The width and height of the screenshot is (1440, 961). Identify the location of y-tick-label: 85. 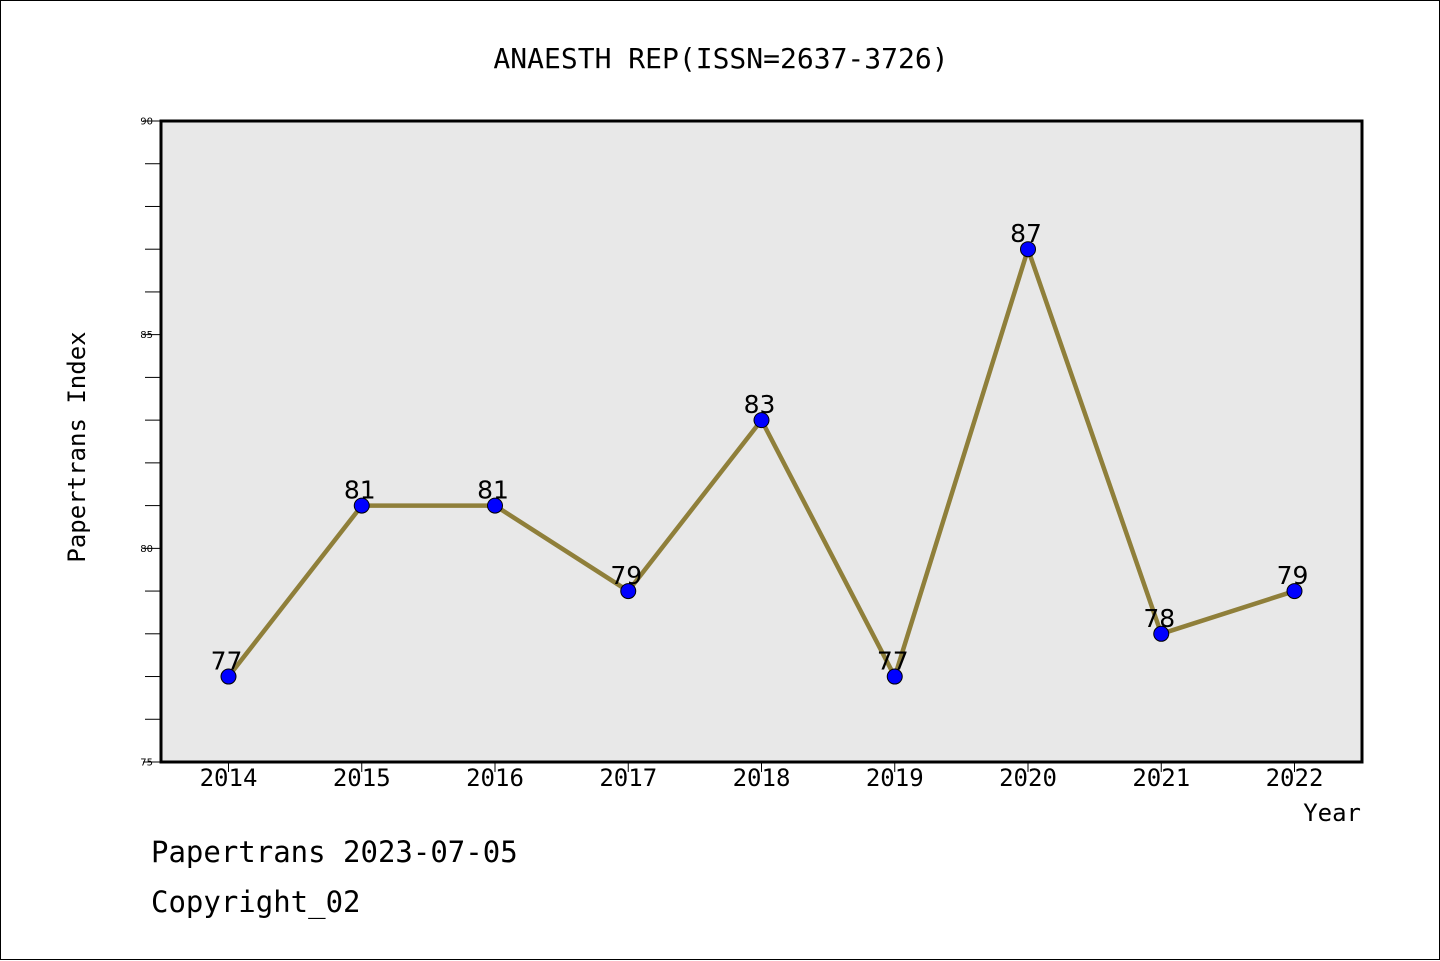
(146, 335).